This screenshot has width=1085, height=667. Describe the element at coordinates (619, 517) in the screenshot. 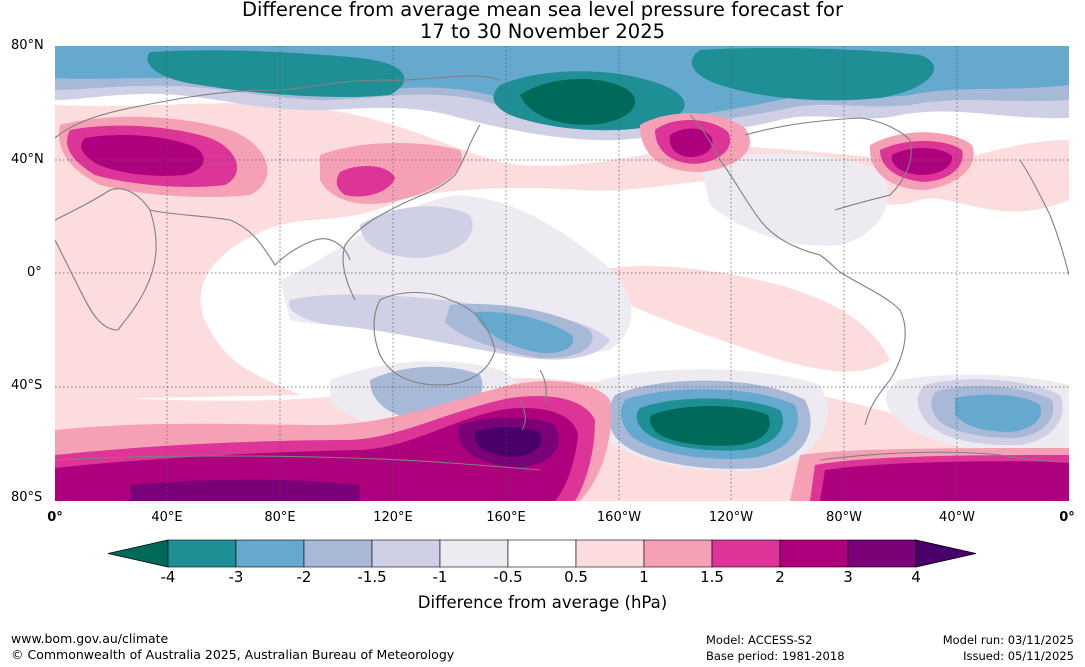

I see `lon-label: 160°W` at that location.